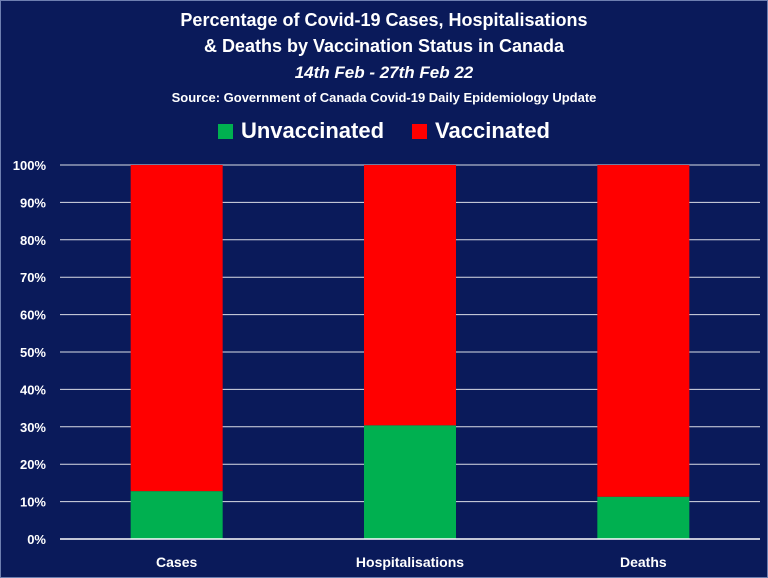  Describe the element at coordinates (176, 328) in the screenshot. I see `bar-vaccinated-cases` at that location.